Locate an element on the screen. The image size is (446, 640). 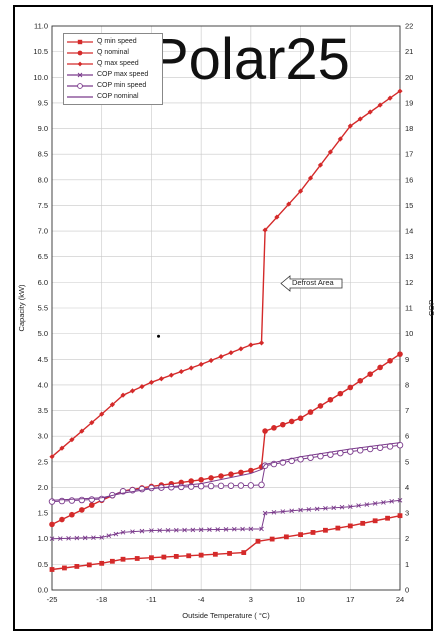
legend-item: COP max speed is located at coordinates (113, 74).